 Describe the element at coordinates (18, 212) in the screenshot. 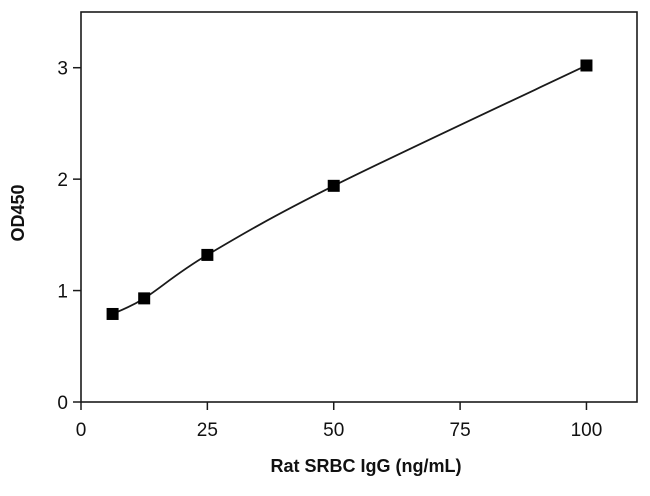

I see `y-axis-title: OD450` at that location.